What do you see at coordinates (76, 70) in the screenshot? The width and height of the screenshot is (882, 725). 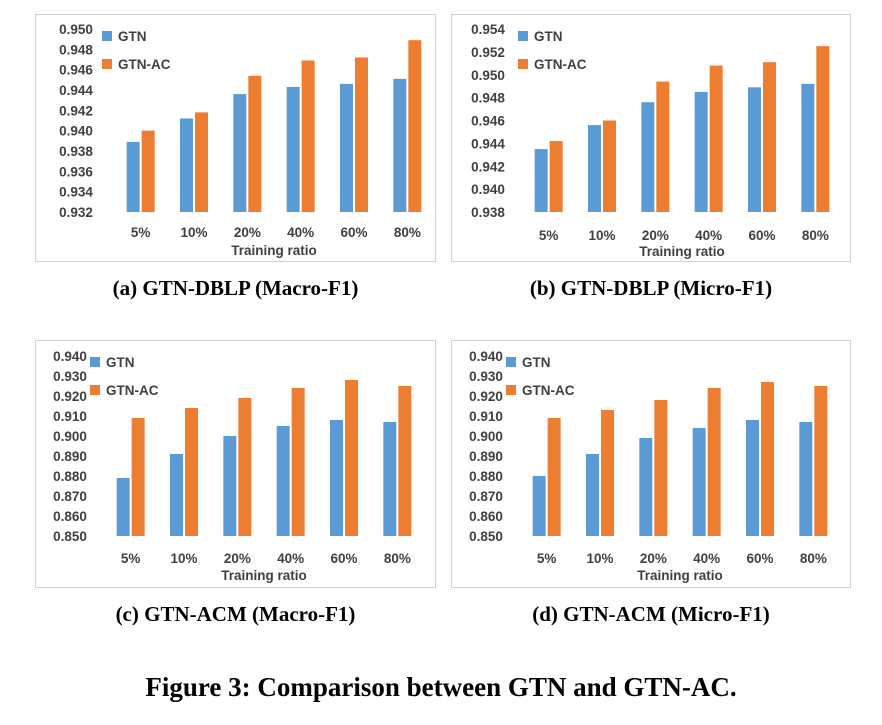 I see `y-tick-label: 0.946` at bounding box center [76, 70].